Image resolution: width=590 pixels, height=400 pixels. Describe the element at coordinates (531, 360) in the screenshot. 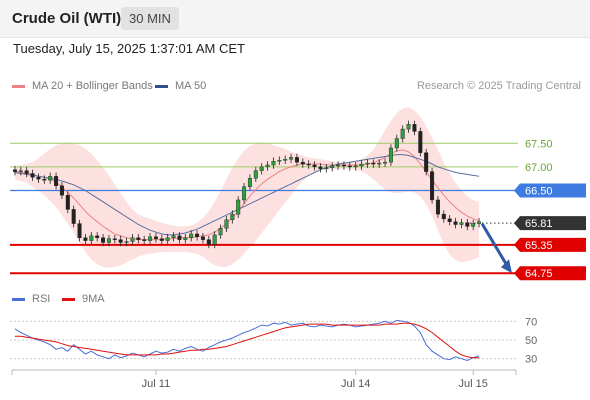

I see `rsi-level-label-2: 30` at that location.